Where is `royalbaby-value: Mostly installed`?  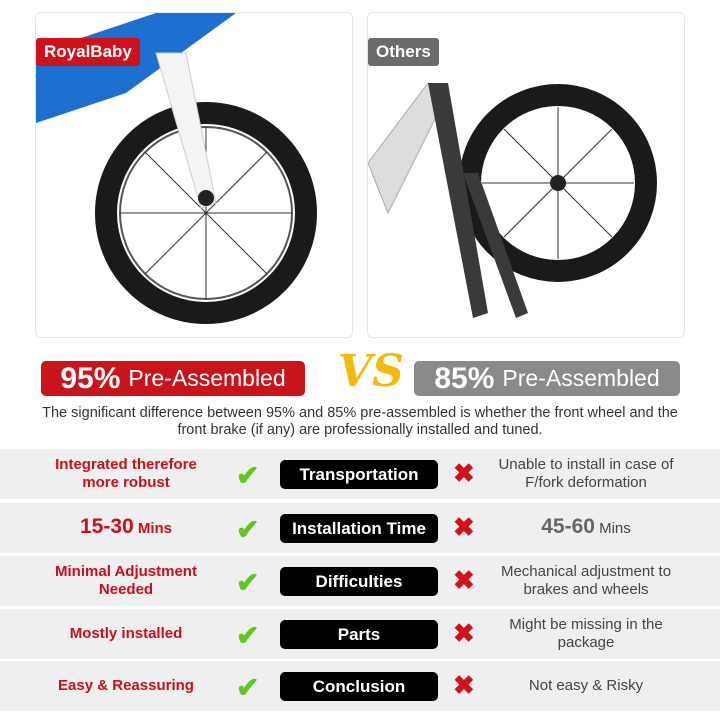 royalbaby-value: Mostly installed is located at coordinates (126, 633).